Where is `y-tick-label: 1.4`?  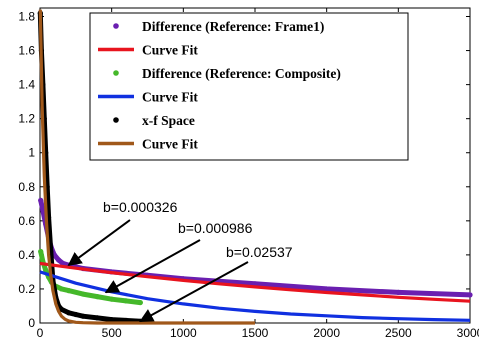 y-tick-label: 1.4 is located at coordinates (26, 85).